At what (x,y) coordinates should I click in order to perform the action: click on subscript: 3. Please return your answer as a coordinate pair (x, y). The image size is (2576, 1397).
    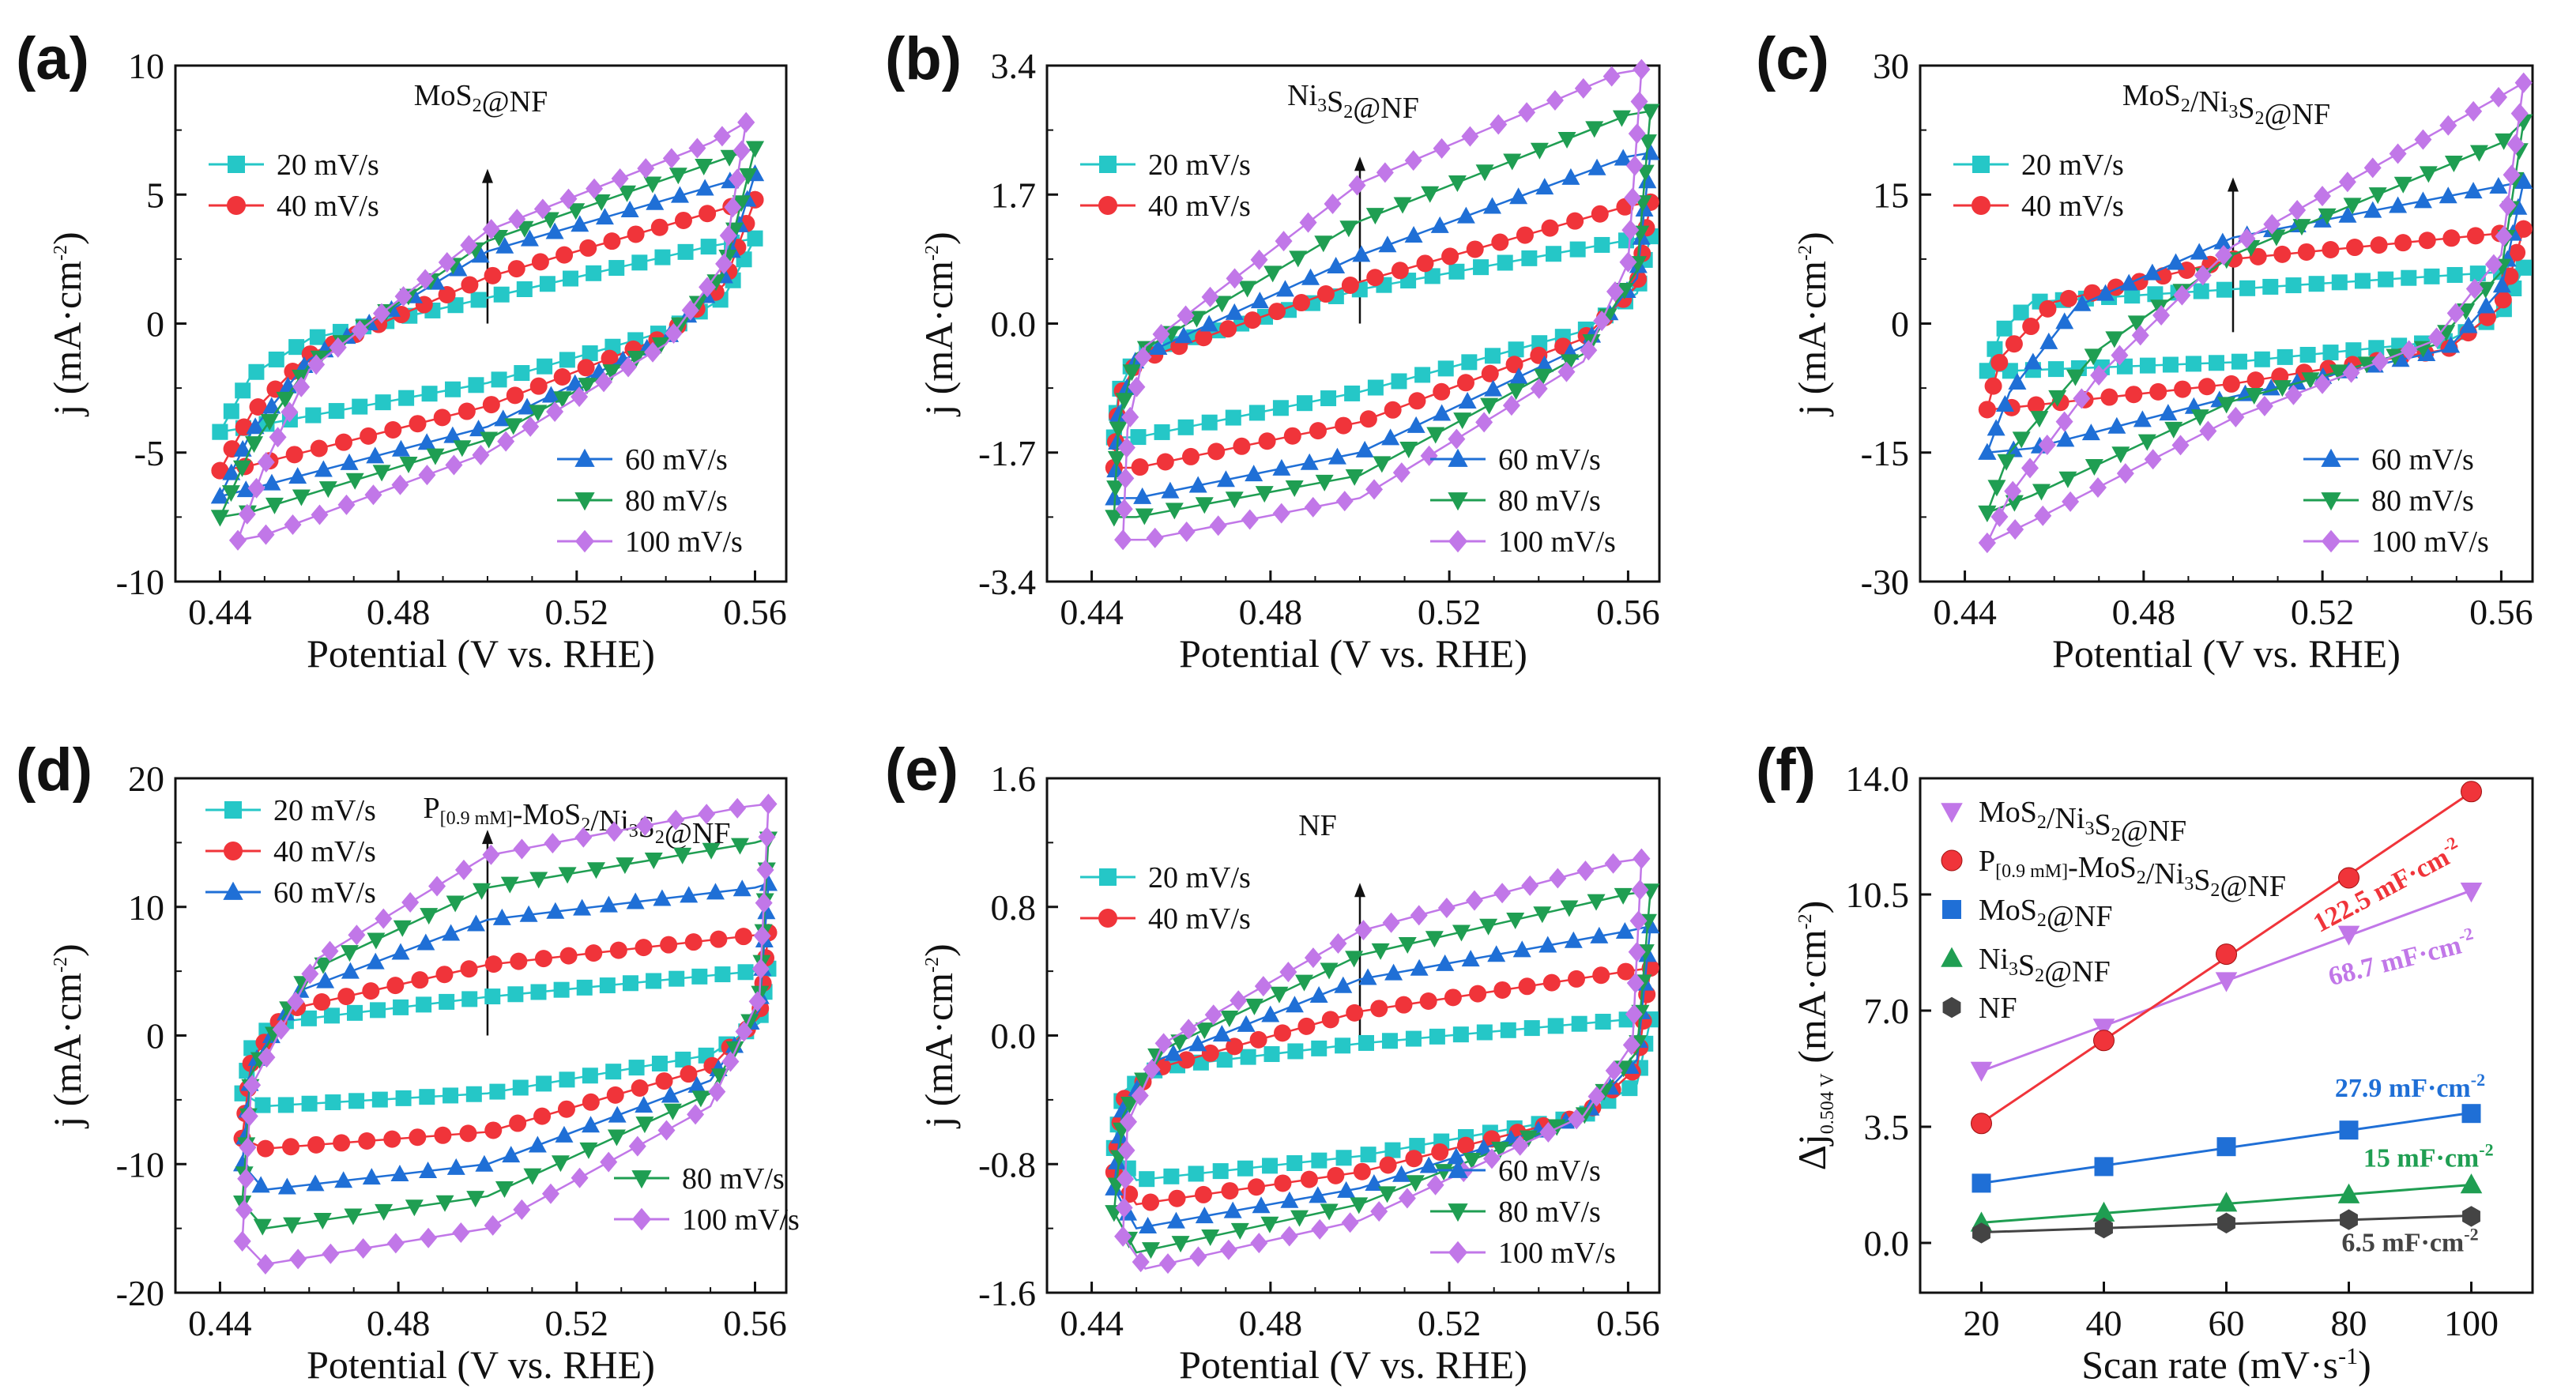
    Looking at the image, I should click on (1322, 106).